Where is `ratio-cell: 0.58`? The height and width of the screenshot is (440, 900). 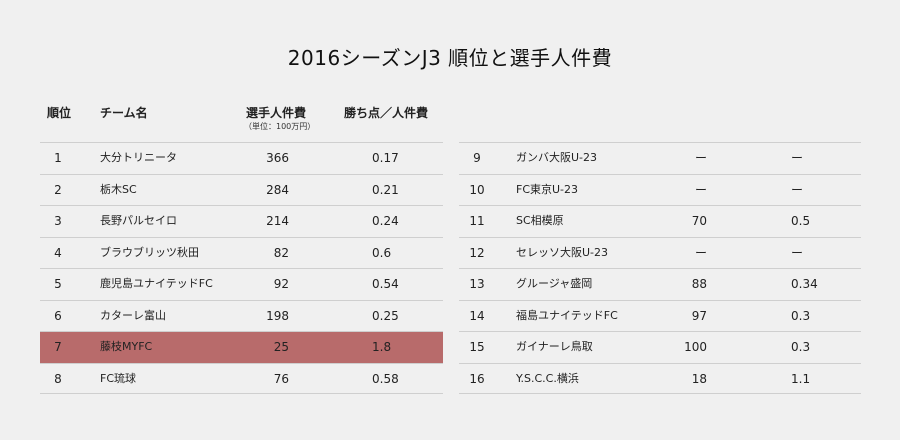 ratio-cell: 0.58 is located at coordinates (385, 378).